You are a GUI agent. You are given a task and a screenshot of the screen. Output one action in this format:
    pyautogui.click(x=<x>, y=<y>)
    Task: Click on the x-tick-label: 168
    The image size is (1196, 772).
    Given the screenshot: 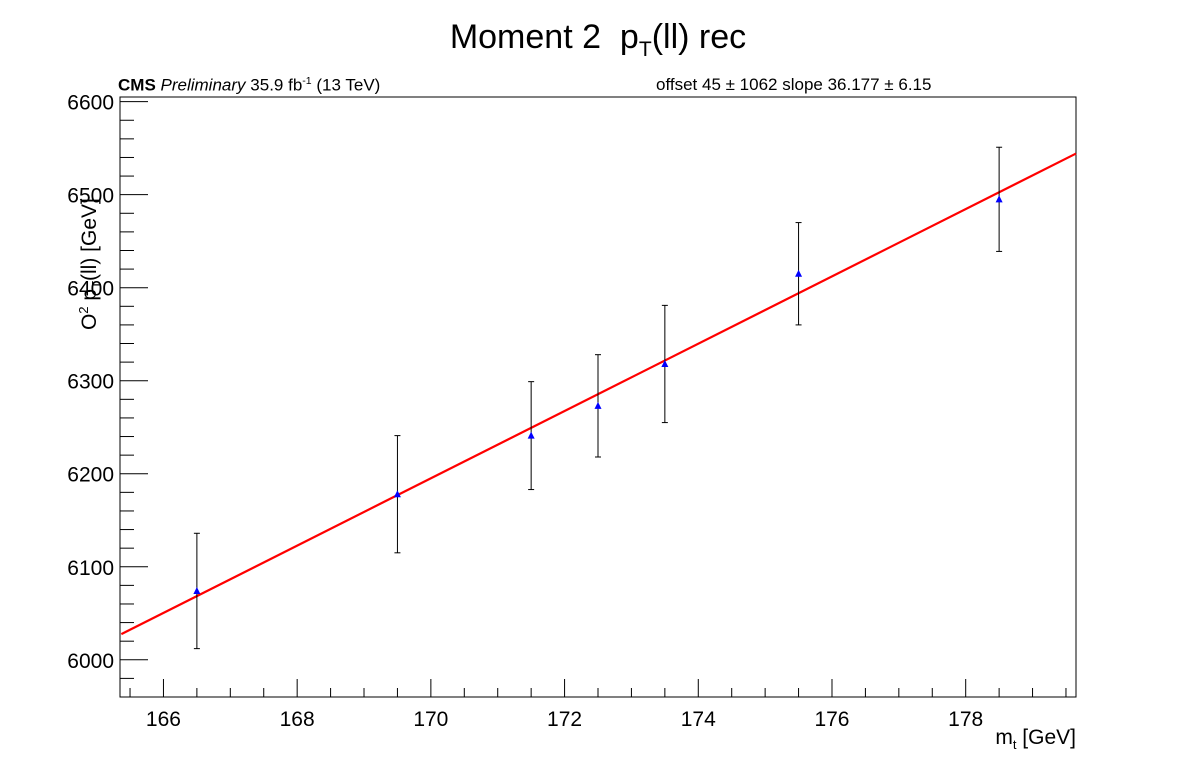 What is the action you would take?
    pyautogui.click(x=297, y=719)
    